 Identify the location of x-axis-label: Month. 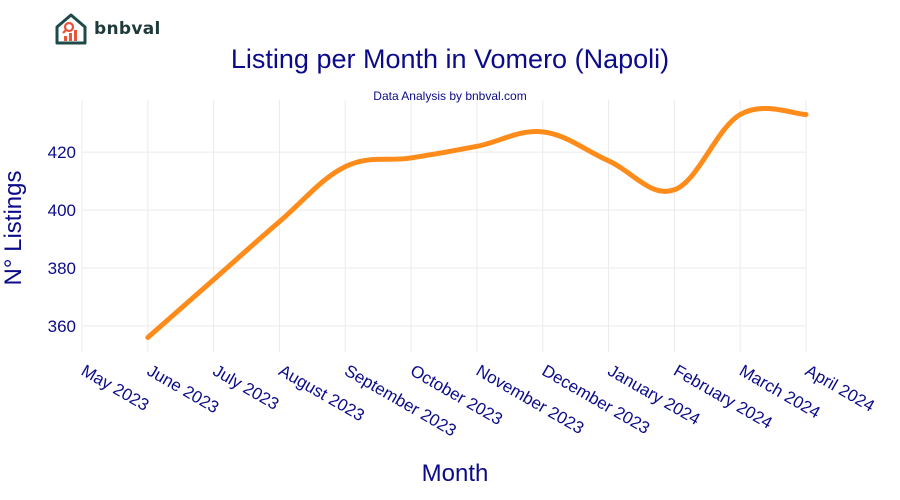
(455, 473).